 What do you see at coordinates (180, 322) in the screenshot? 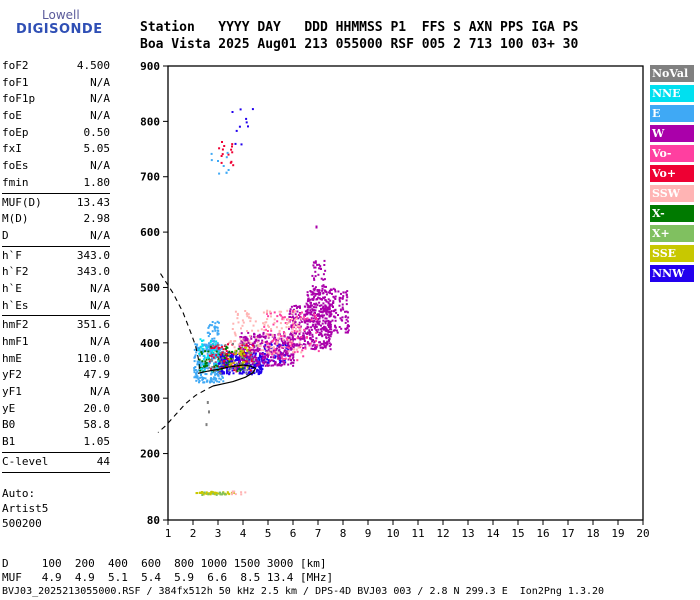
I see `profile-line-dashed-upper` at bounding box center [180, 322].